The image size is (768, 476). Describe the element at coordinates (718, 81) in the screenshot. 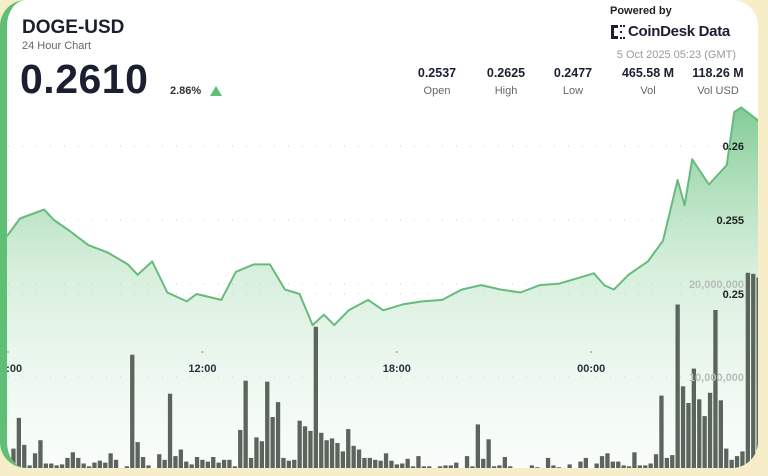

I see `stat-vol-usd: 118.26 M Vol USD` at that location.